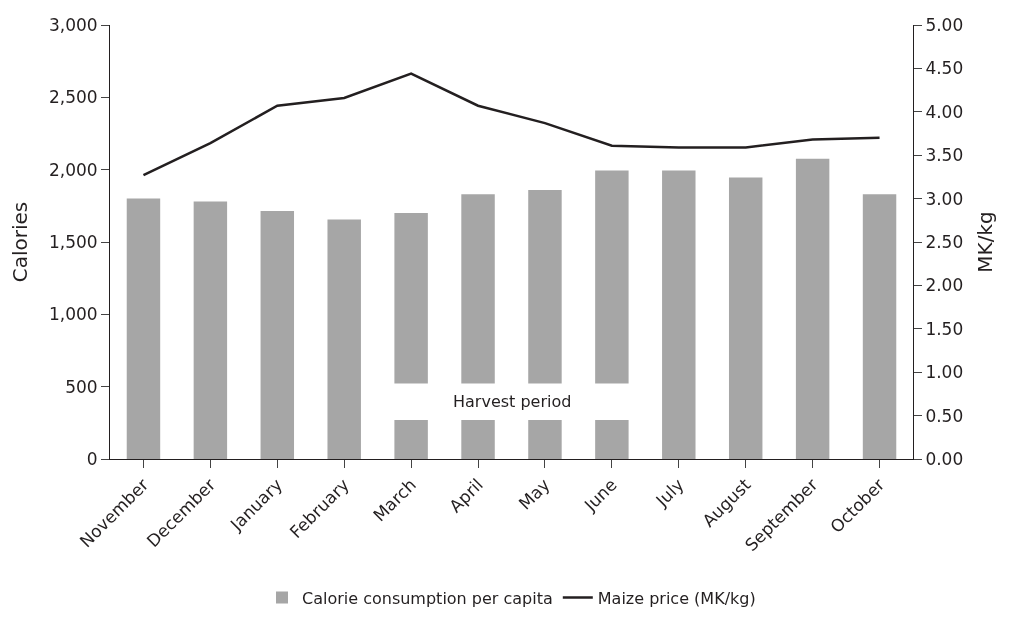 The height and width of the screenshot is (626, 1023). I want to click on legend-label: Maize price (MK/kg), so click(676, 598).